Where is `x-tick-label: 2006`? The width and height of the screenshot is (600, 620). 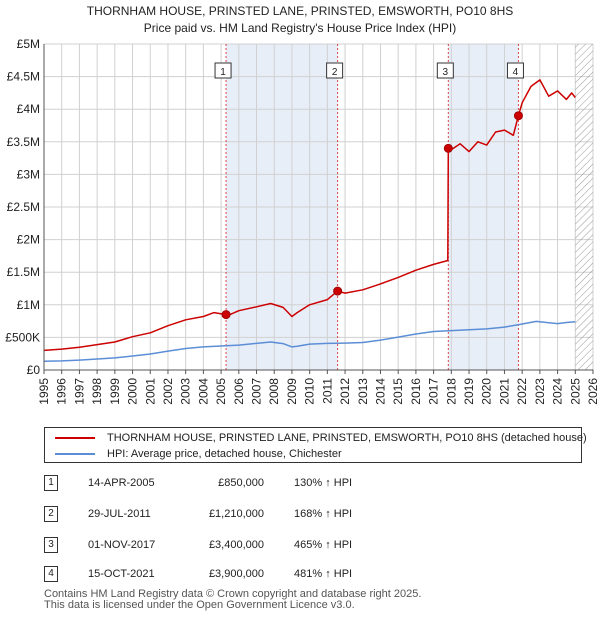
x-tick-label: 2006 is located at coordinates (239, 391).